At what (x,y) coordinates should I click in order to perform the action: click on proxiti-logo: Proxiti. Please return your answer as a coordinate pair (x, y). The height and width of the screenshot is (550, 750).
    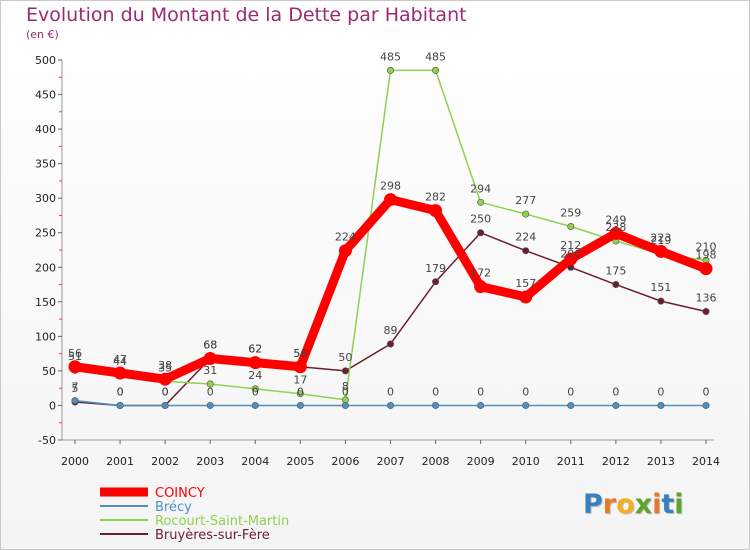
    Looking at the image, I should click on (633, 504).